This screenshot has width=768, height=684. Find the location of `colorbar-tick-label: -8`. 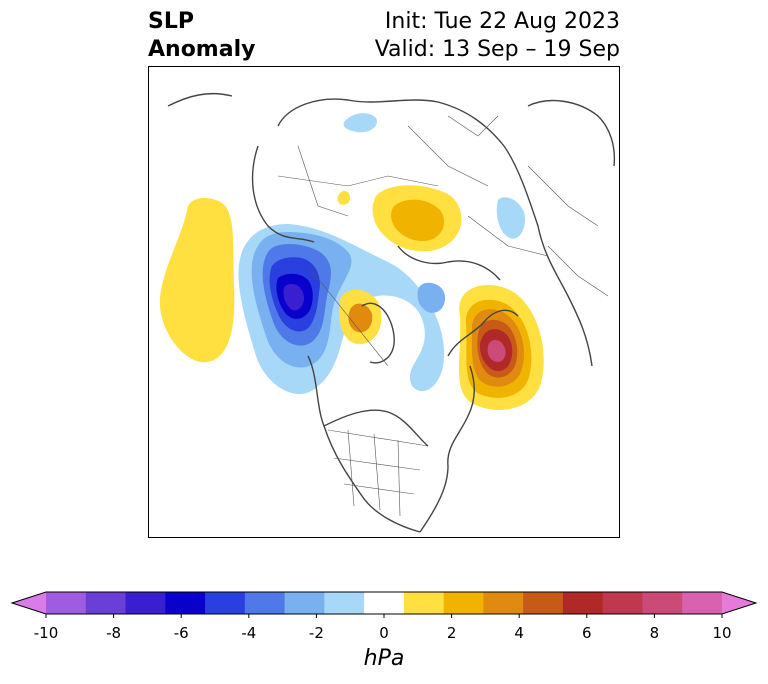

colorbar-tick-label: -8 is located at coordinates (114, 633).